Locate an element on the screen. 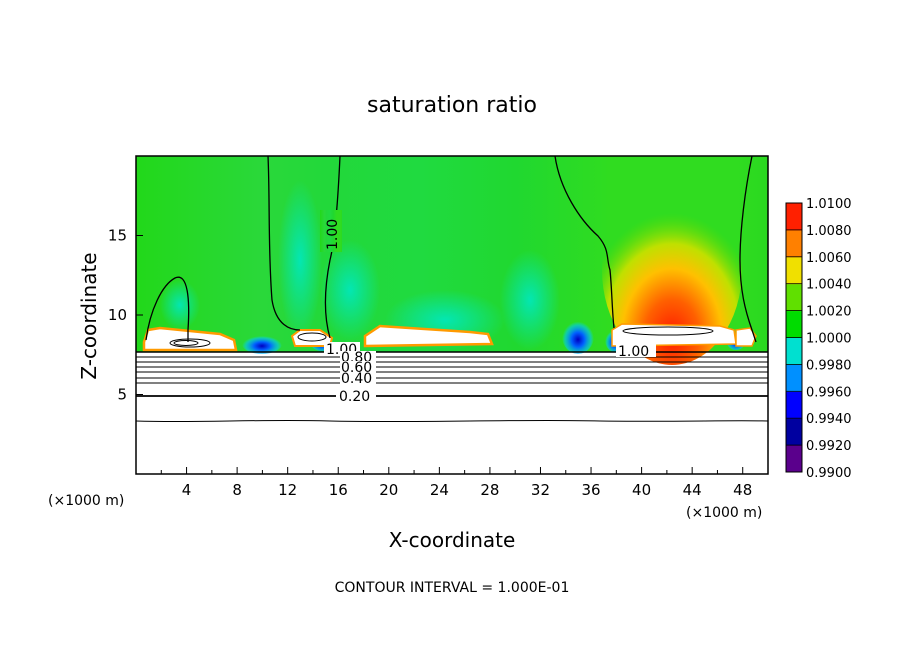  colorbar-label: 0.9980 is located at coordinates (829, 365).